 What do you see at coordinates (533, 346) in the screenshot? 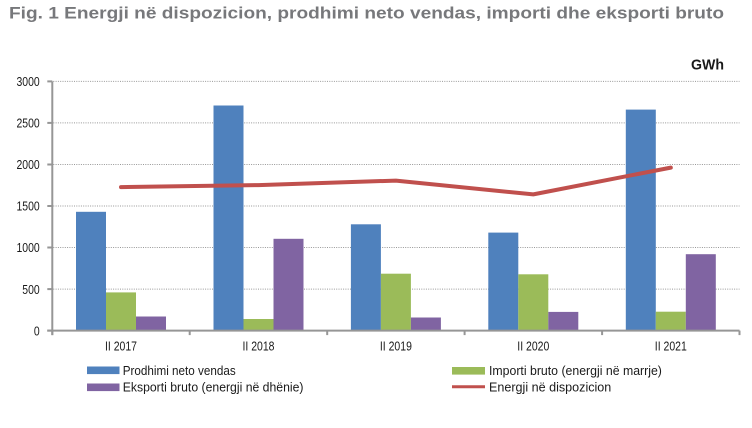
I see `svg-text: II 2020` at bounding box center [533, 346].